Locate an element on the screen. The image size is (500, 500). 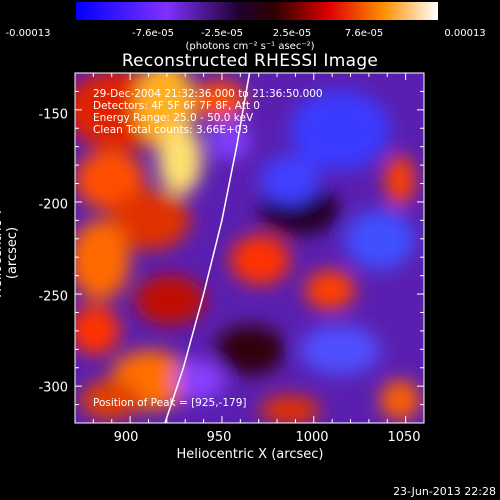
x-tick-label: 1050 is located at coordinates (404, 437).